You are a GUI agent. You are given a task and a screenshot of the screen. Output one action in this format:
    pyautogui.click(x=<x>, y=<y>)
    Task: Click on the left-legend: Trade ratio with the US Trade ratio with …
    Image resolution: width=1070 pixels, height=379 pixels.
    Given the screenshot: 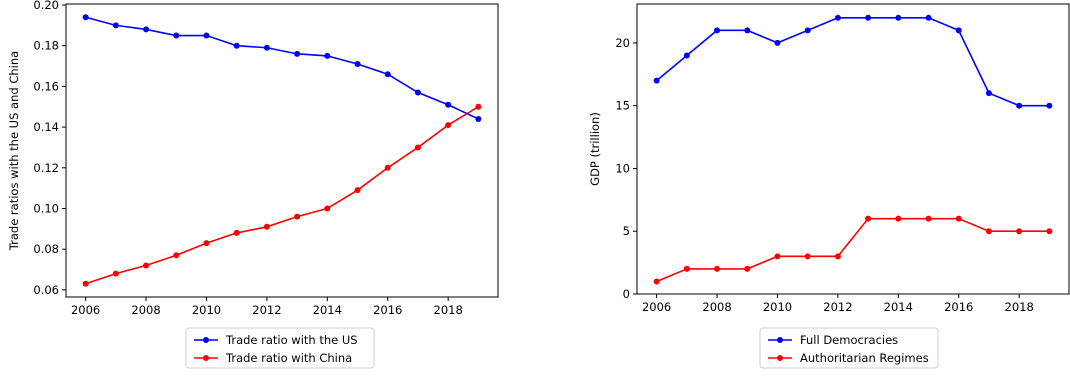 What is the action you would take?
    pyautogui.click(x=280, y=348)
    